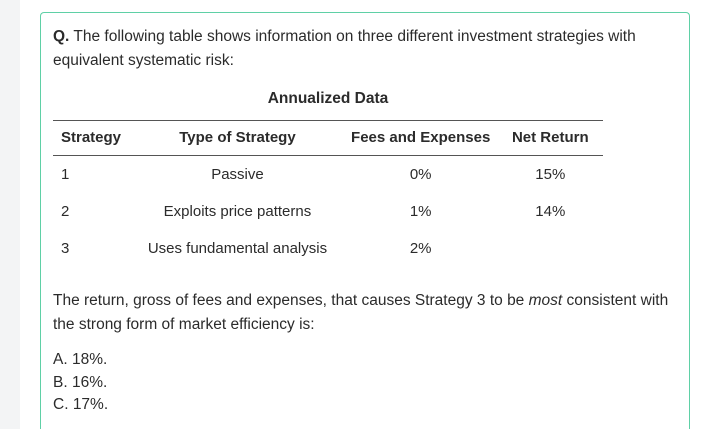 The width and height of the screenshot is (722, 429). I want to click on header-fees: Fees and Expenses, so click(420, 138).